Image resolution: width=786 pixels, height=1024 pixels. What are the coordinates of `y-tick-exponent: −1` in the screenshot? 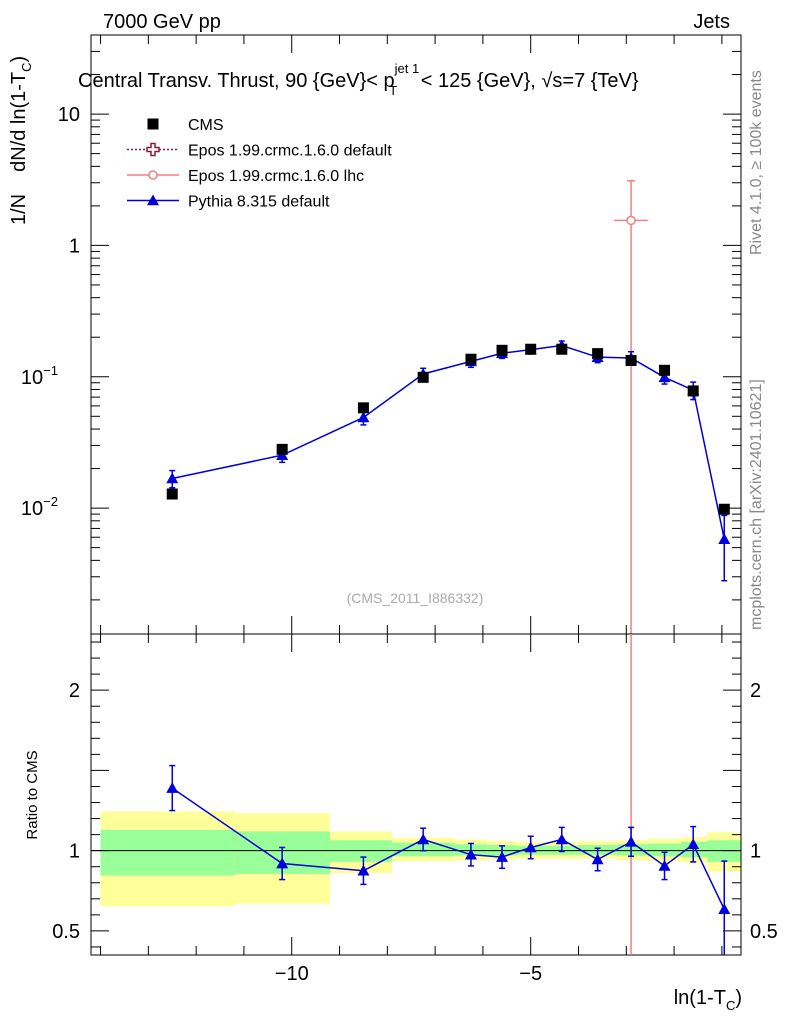 It's located at (50, 370).